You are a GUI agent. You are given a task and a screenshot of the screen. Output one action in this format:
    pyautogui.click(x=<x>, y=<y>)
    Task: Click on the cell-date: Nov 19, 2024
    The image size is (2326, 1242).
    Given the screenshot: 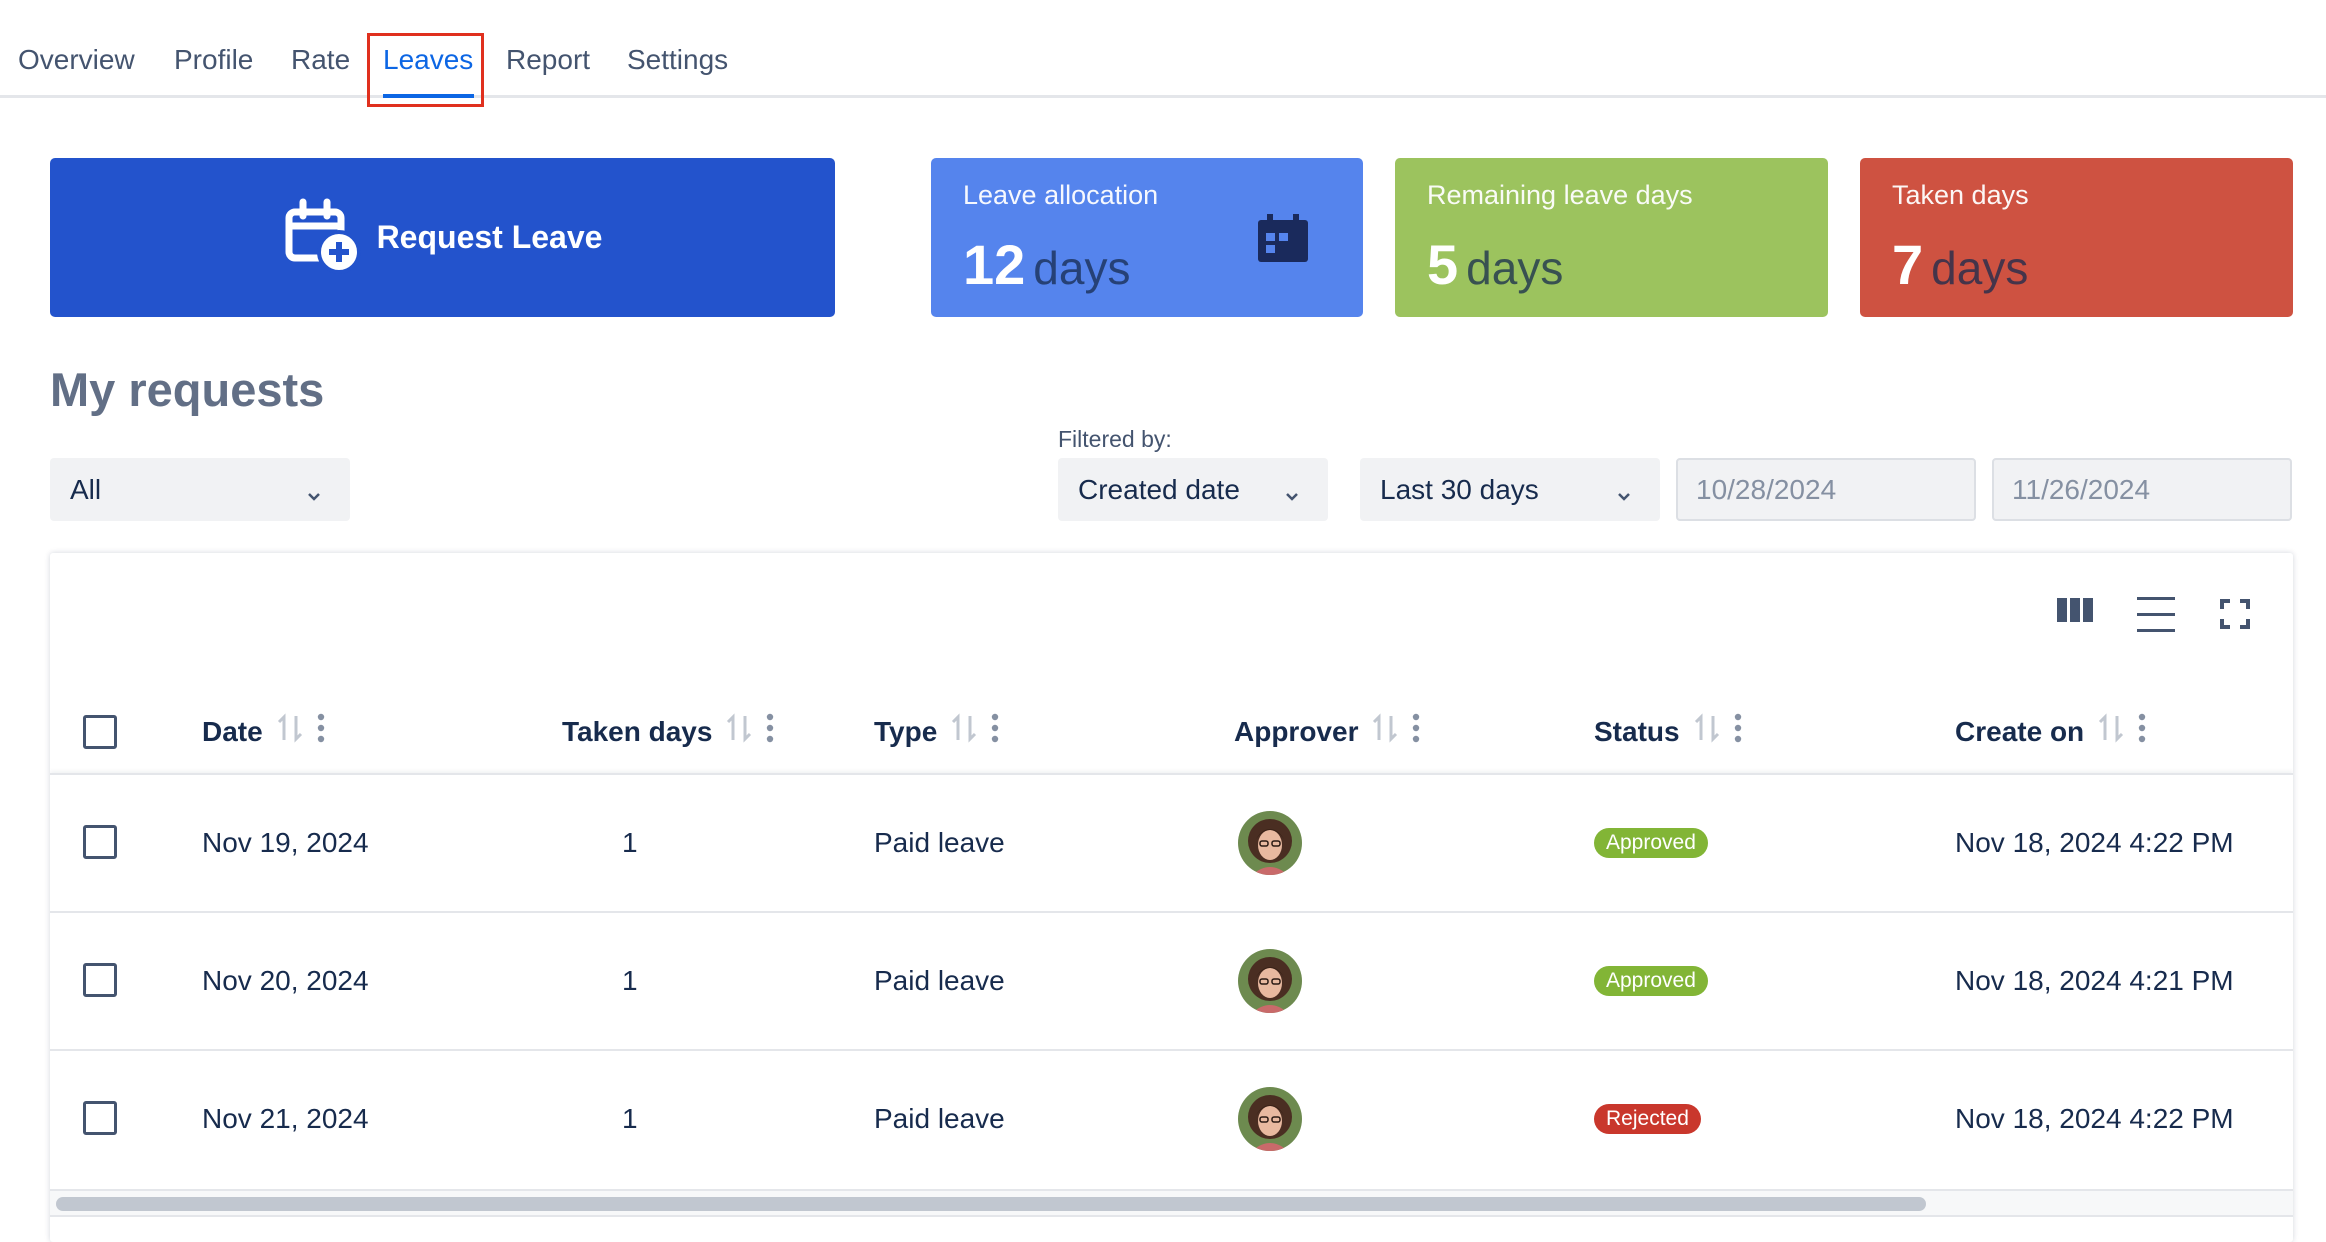 What is the action you would take?
    pyautogui.click(x=285, y=842)
    